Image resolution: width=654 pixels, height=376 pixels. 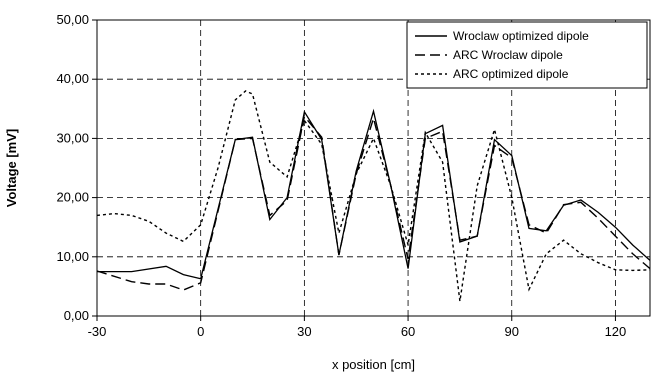 I want to click on x-tick-label: 30, so click(x=304, y=331).